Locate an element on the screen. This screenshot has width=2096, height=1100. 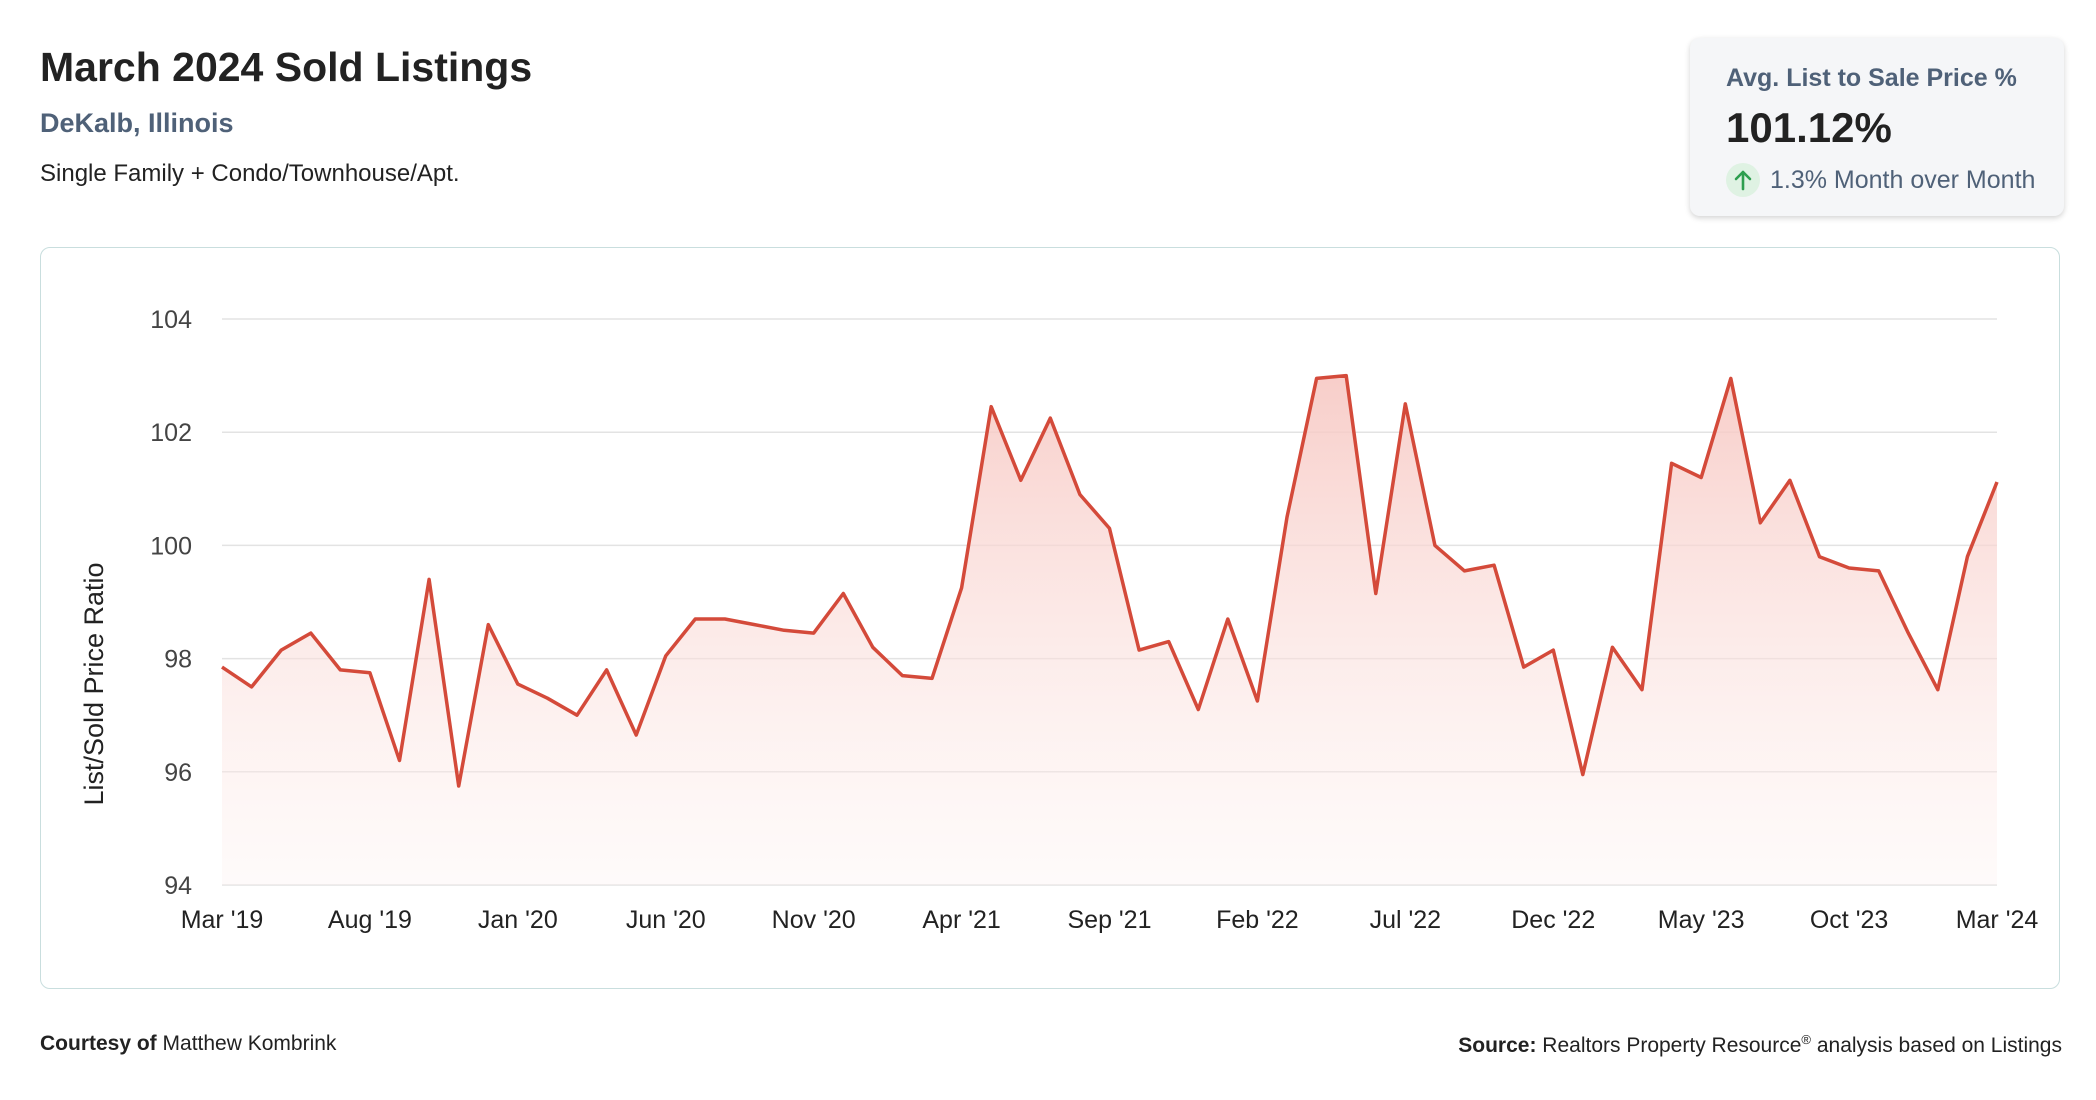
x-tick-label: Nov '20 is located at coordinates (814, 920).